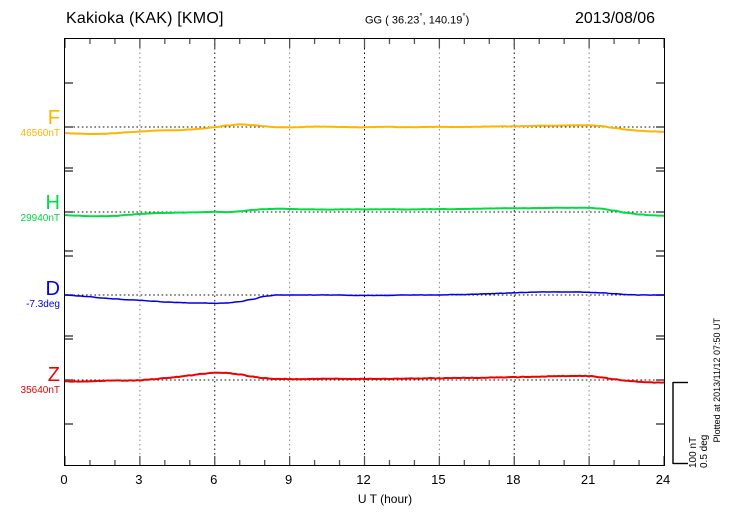  I want to click on component-letter-z: Z, so click(53, 375).